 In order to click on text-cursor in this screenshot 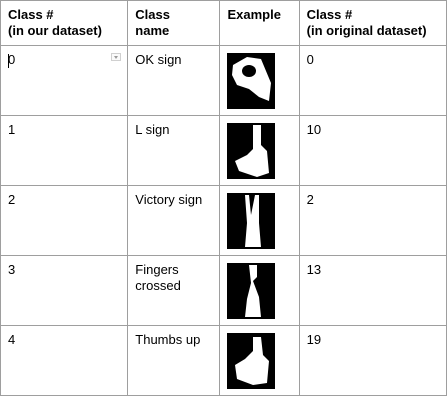, I will do `click(8, 61)`.